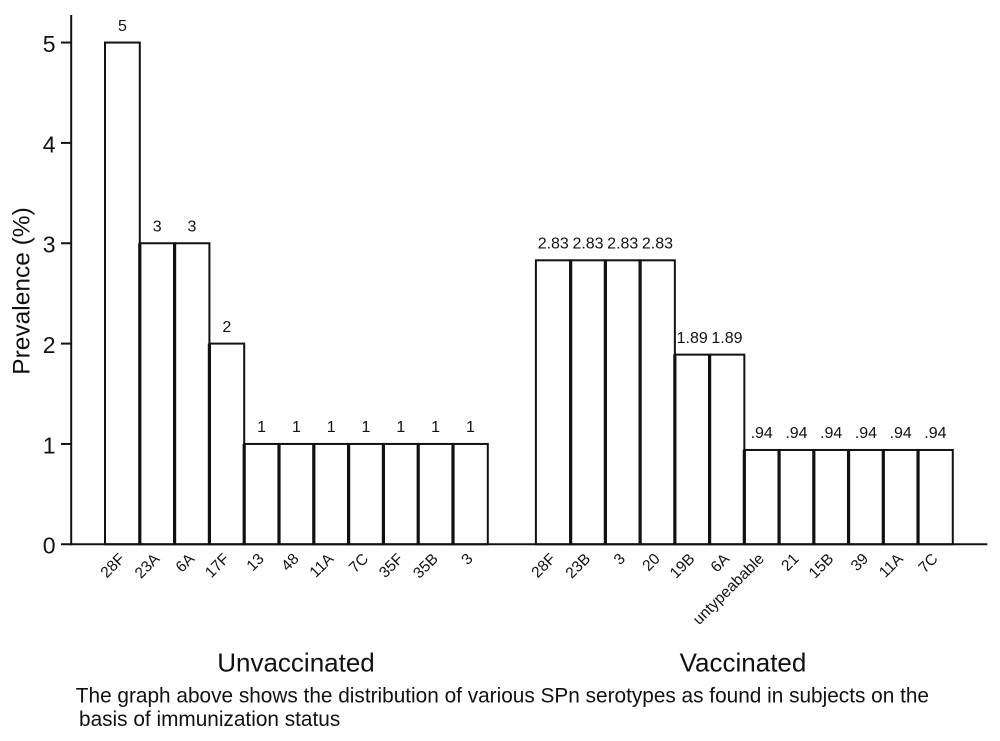 The image size is (1000, 741). I want to click on svg-text: Vaccinated, so click(743, 662).